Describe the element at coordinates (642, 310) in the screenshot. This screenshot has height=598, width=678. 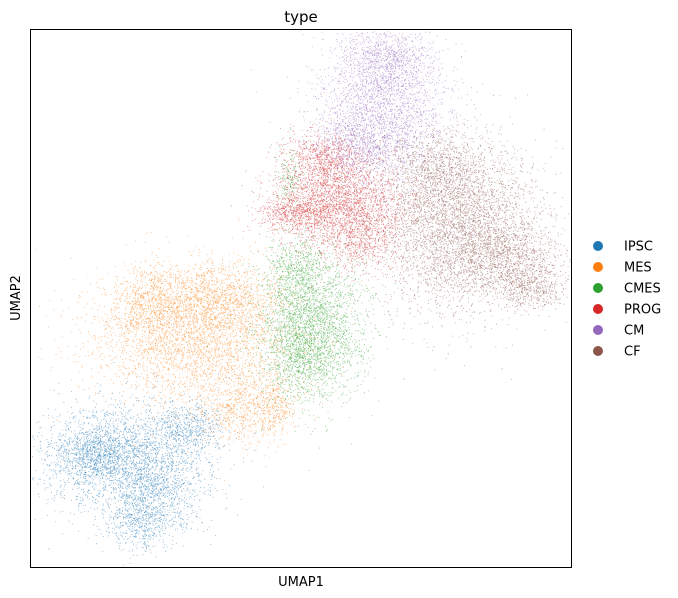
I see `legend-label-prog: PROG` at that location.